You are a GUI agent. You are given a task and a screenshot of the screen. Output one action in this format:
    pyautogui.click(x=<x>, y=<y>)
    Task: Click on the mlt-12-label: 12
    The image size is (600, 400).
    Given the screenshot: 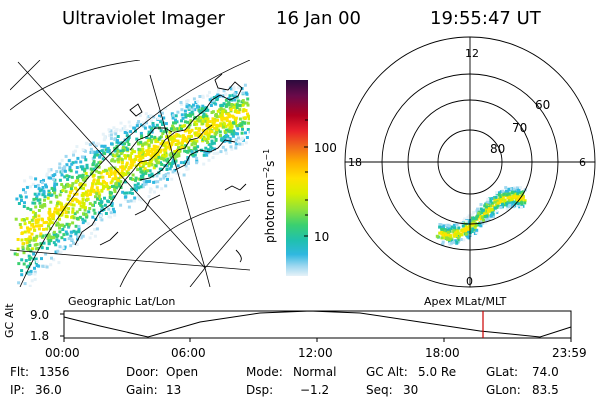 What is the action you would take?
    pyautogui.click(x=472, y=53)
    